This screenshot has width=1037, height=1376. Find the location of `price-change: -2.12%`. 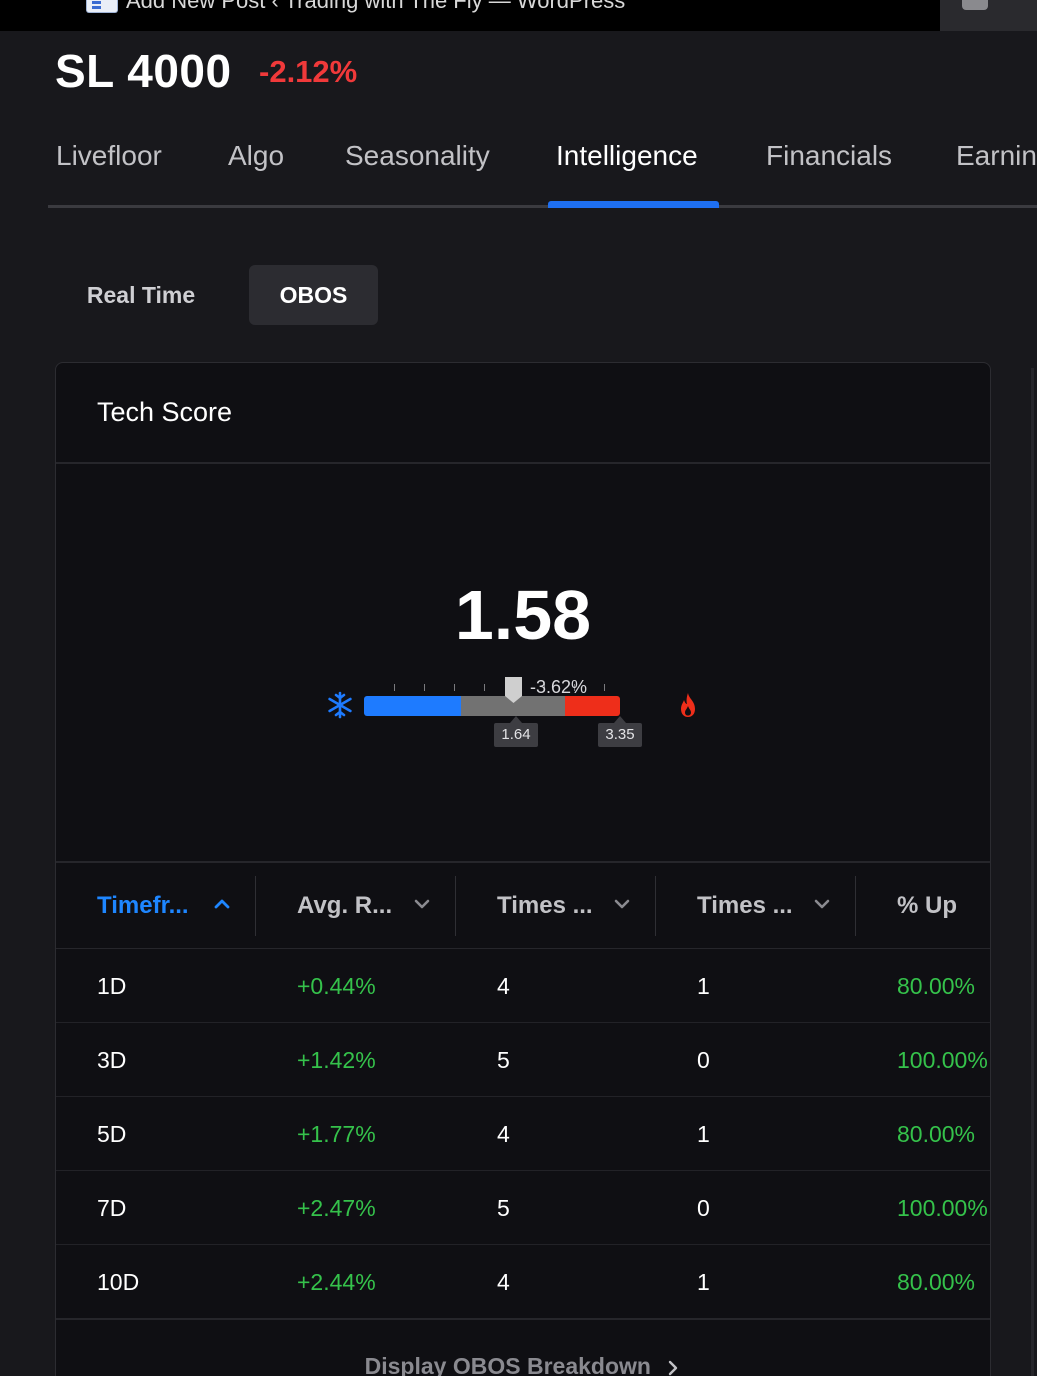

price-change: -2.12% is located at coordinates (308, 71).